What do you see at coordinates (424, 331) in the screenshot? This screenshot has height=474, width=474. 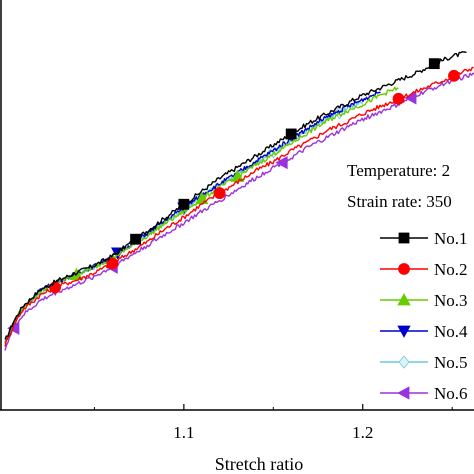 I see `legend-entry: No.4` at bounding box center [424, 331].